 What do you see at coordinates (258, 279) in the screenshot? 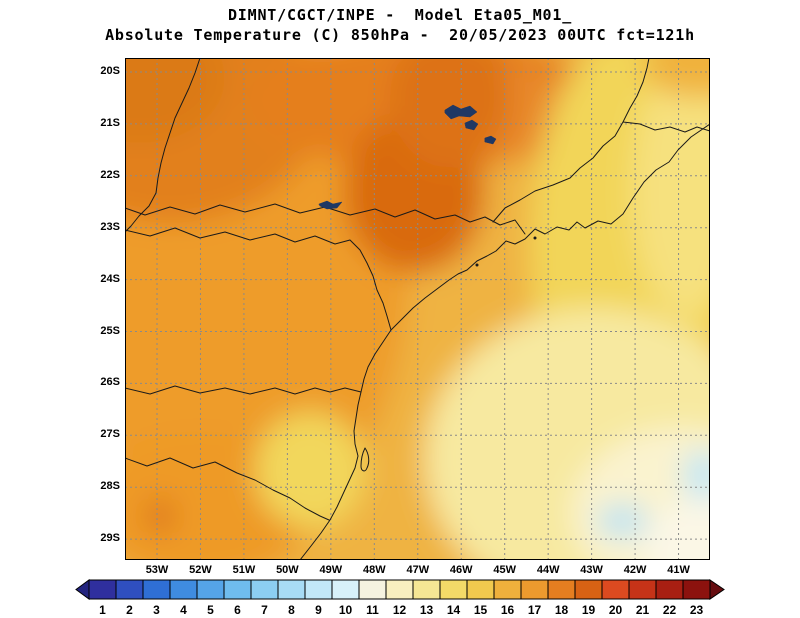
I see `state-border-sp-pr` at bounding box center [258, 279].